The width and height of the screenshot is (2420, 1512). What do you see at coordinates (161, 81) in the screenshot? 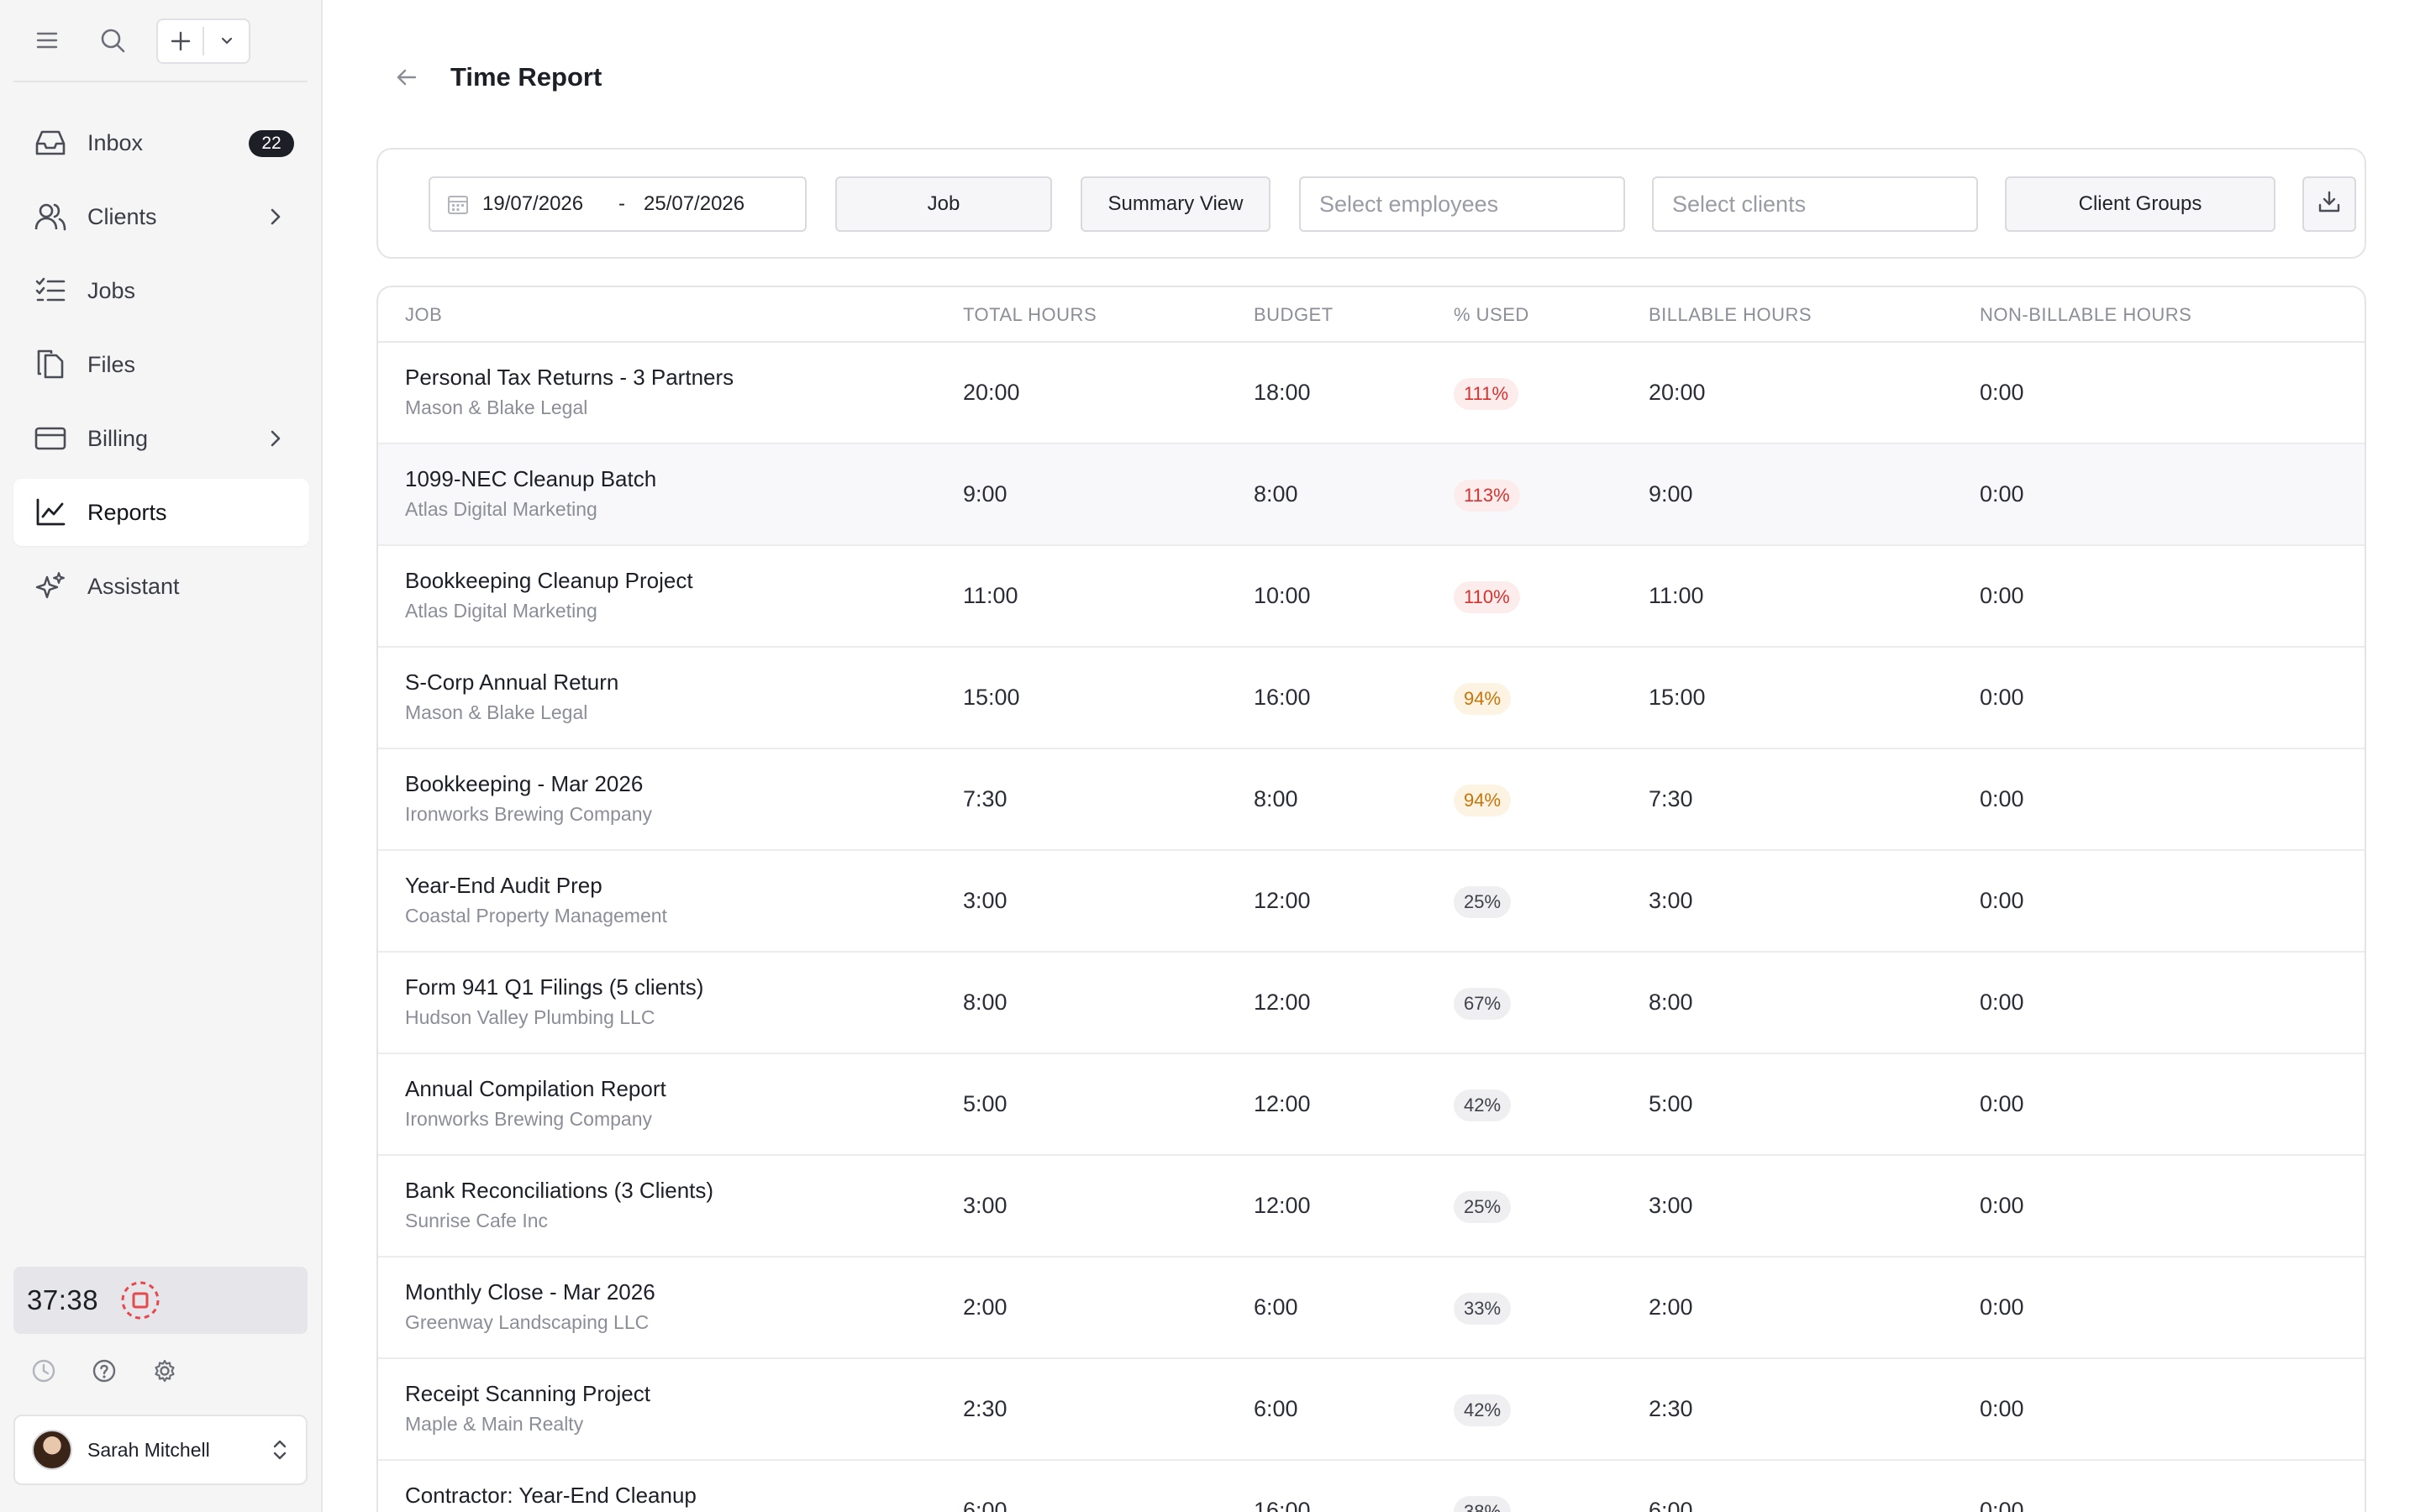
I see `sidebar-divider` at bounding box center [161, 81].